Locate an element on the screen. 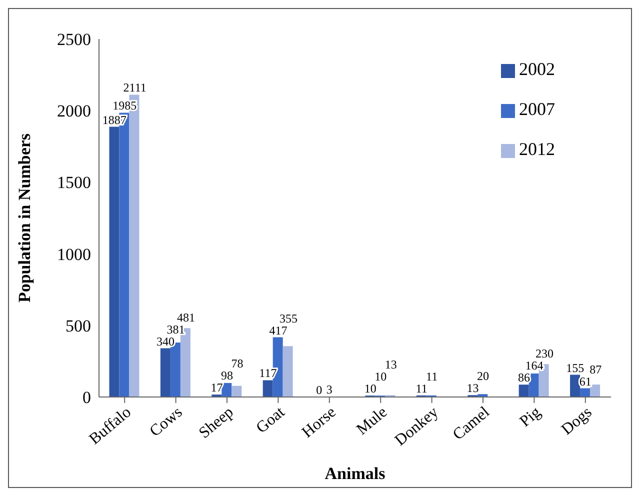  data-label: 230 is located at coordinates (544, 353).